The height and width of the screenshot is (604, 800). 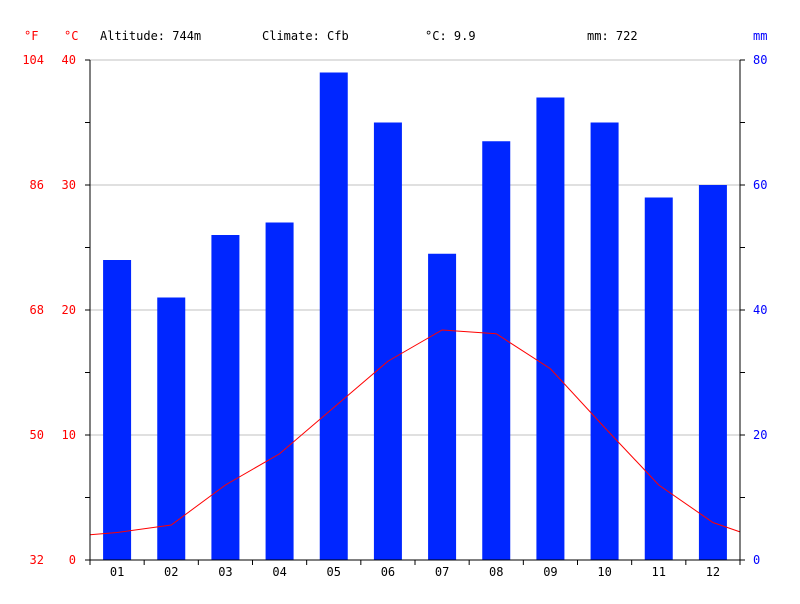 What do you see at coordinates (33, 60) in the screenshot?
I see `fahrenheit-tick-label: 104` at bounding box center [33, 60].